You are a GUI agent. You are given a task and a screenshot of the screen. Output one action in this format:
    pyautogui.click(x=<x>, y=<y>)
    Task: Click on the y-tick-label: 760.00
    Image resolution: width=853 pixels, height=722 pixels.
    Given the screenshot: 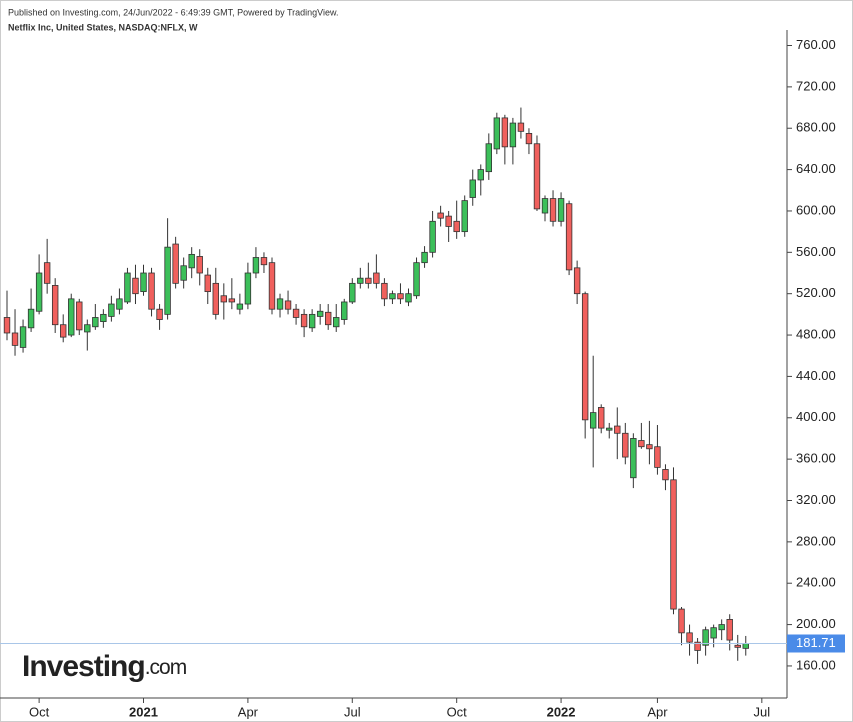 What is the action you would take?
    pyautogui.click(x=816, y=44)
    